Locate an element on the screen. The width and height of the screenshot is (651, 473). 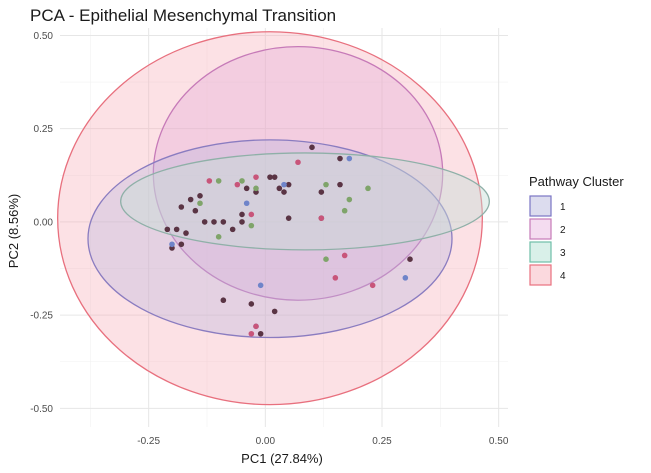
legend-label-4: 4 is located at coordinates (563, 276).